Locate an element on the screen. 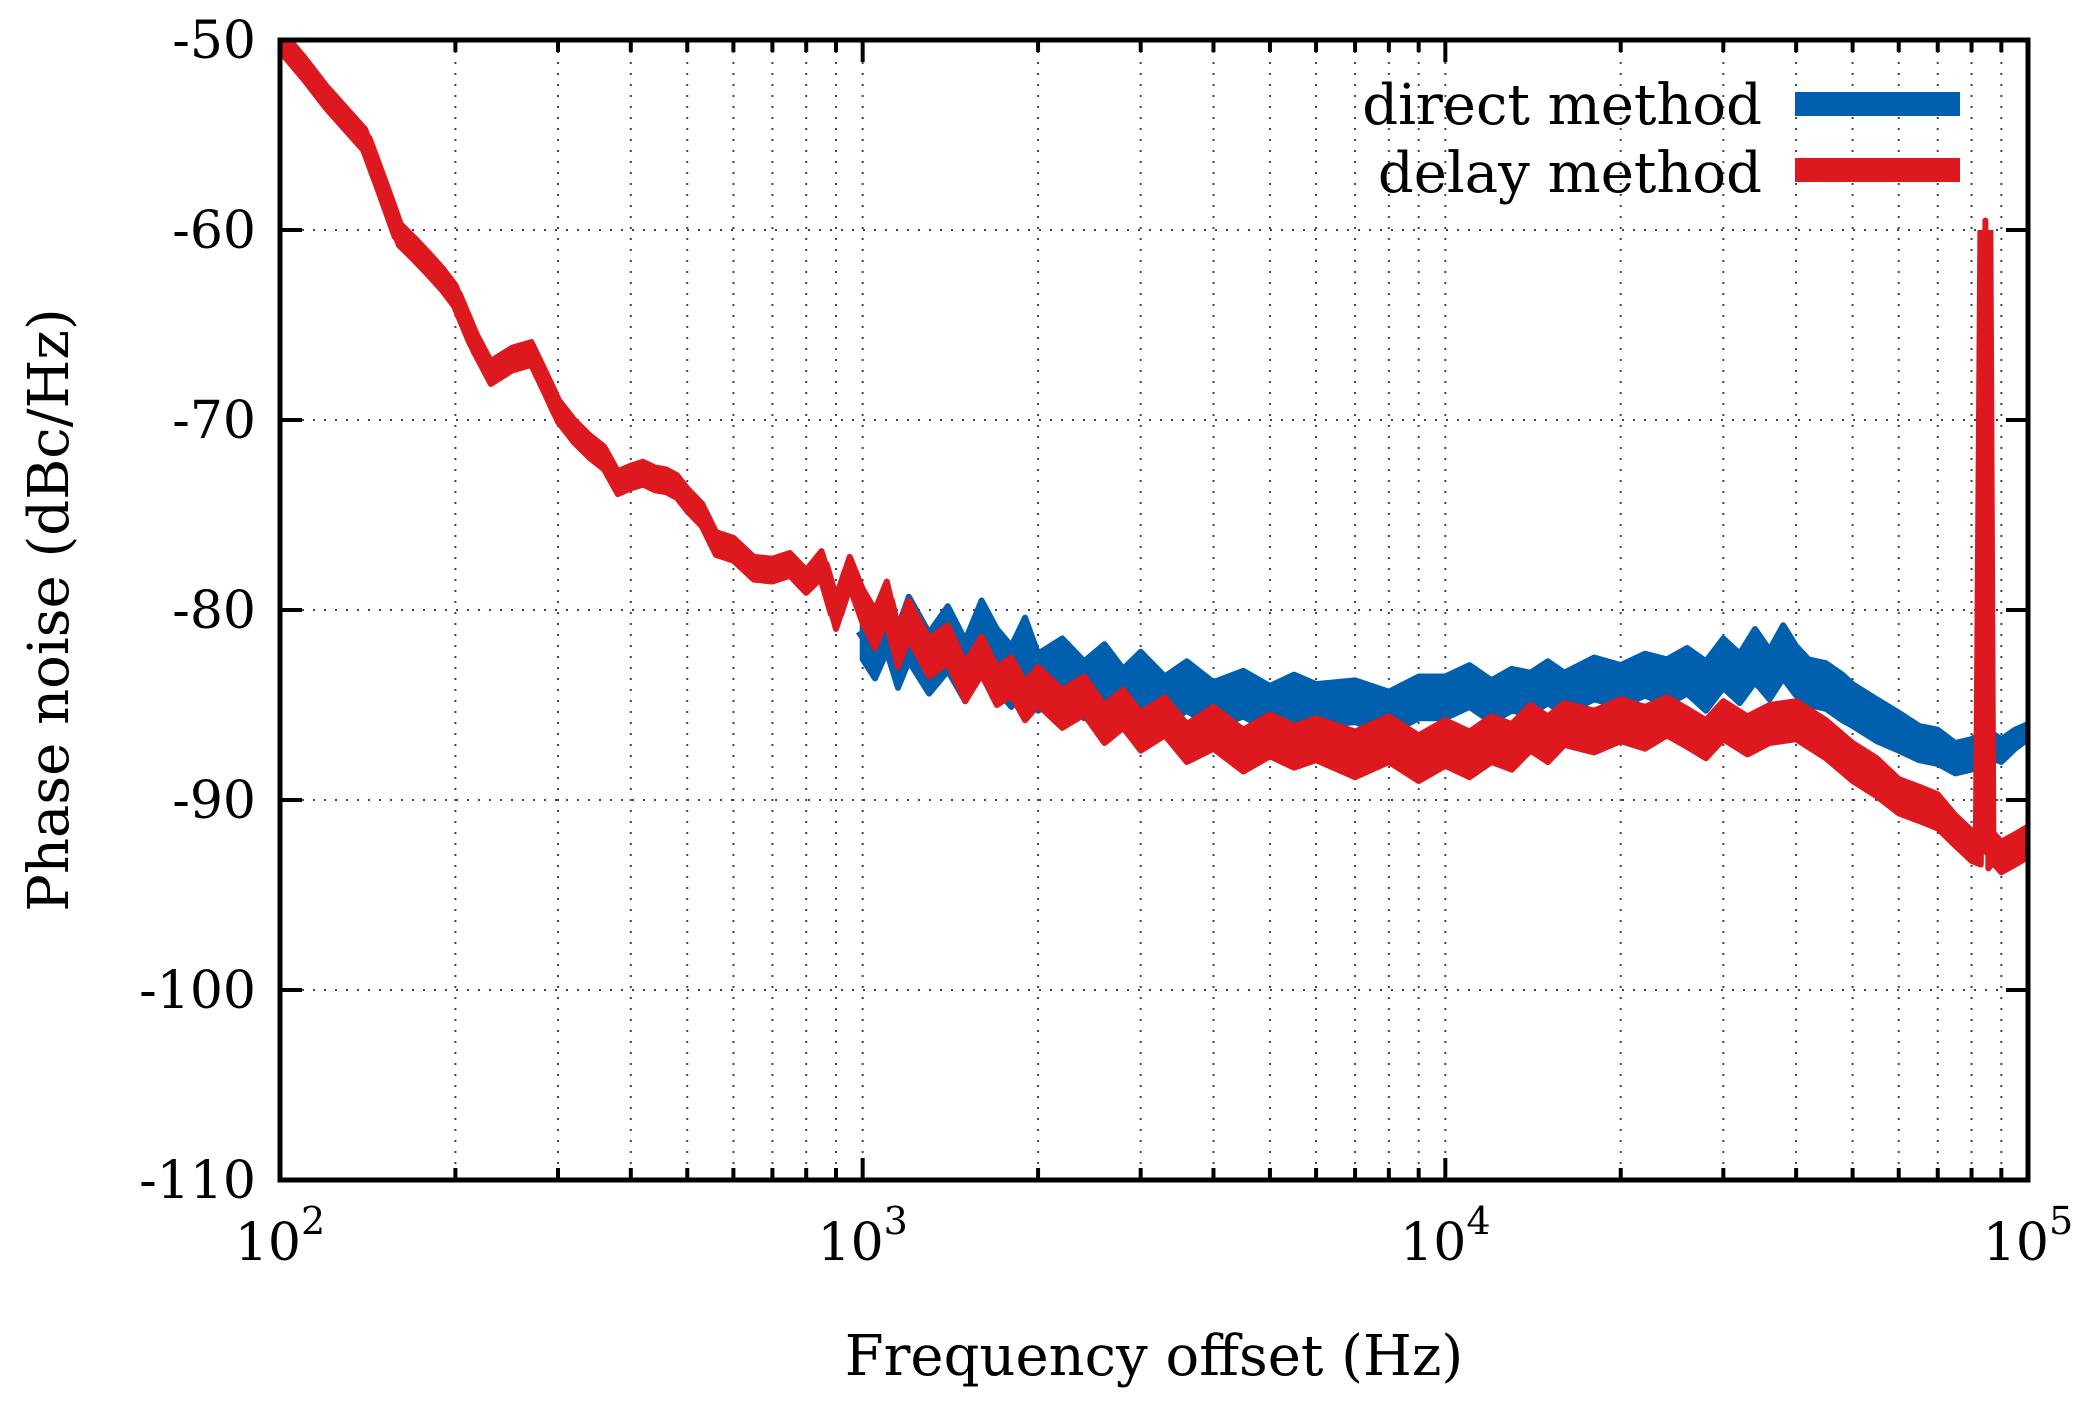  y-tick-label: -90 is located at coordinates (214, 801).